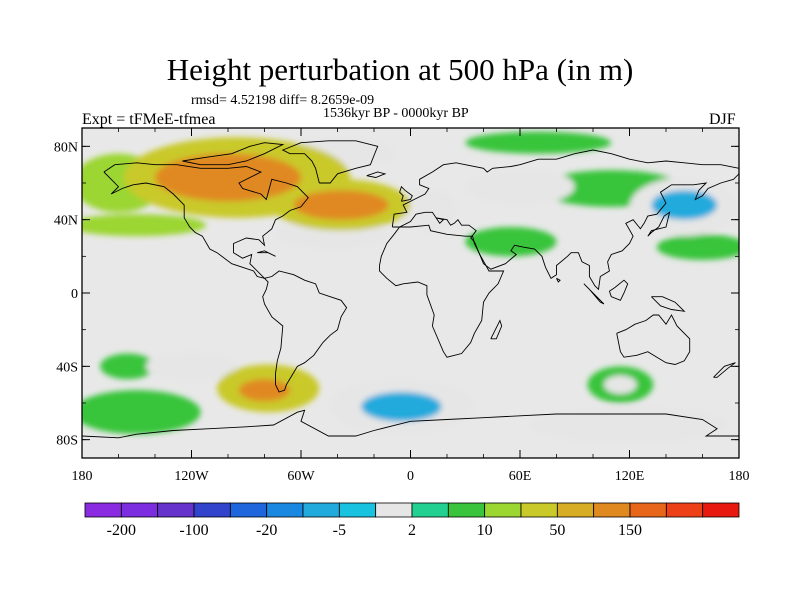 This screenshot has width=800, height=600. Describe the element at coordinates (620, 384) in the screenshot. I see `anomaly-south-indian-core` at that location.